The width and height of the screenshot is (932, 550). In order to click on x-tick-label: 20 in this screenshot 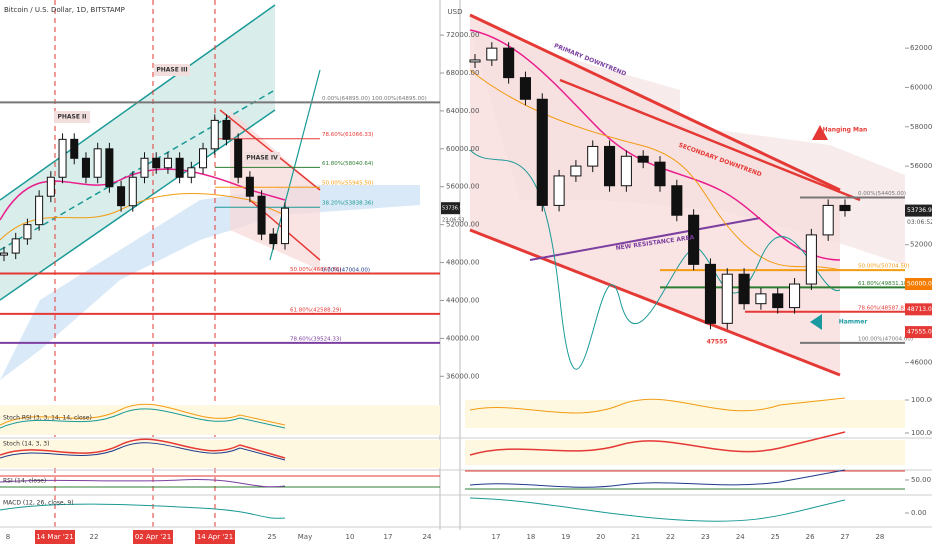, I will do `click(600, 537)`.